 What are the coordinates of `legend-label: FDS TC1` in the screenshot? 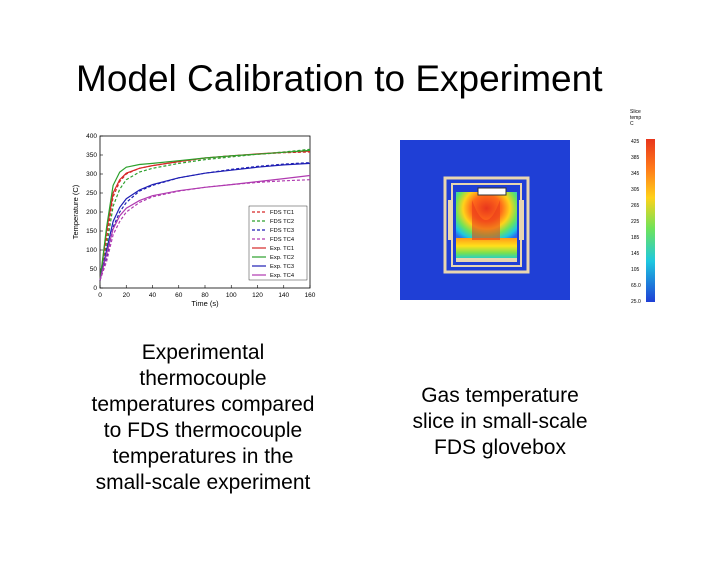 It's located at (282, 213).